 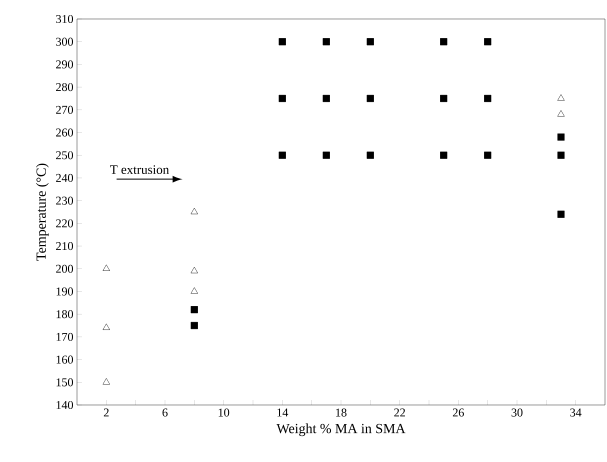 I want to click on y-tick-label: 260, so click(x=65, y=132).